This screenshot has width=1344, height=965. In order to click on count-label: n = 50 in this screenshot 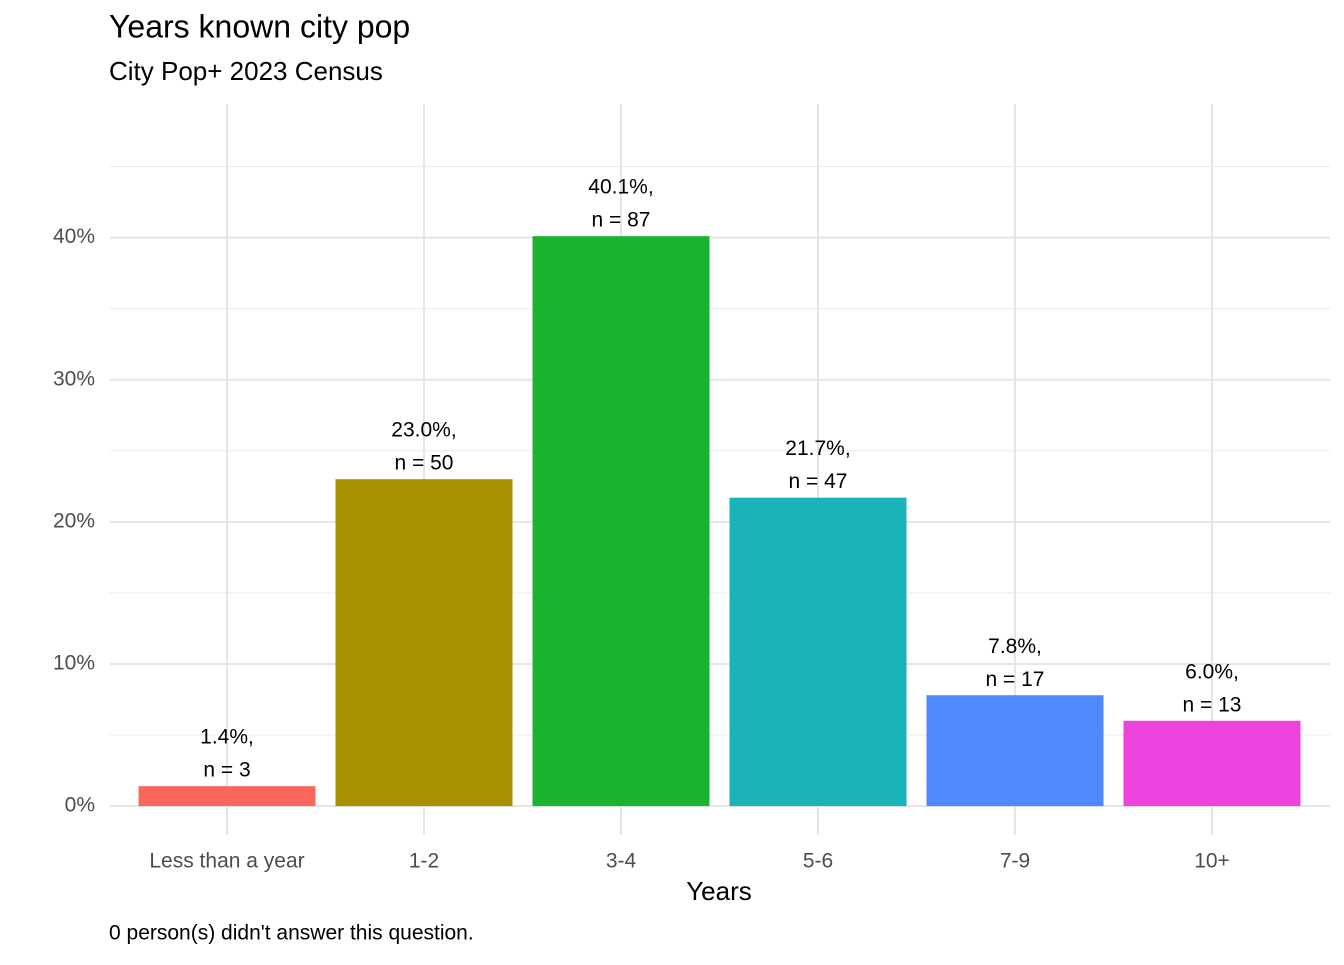, I will do `click(424, 463)`.